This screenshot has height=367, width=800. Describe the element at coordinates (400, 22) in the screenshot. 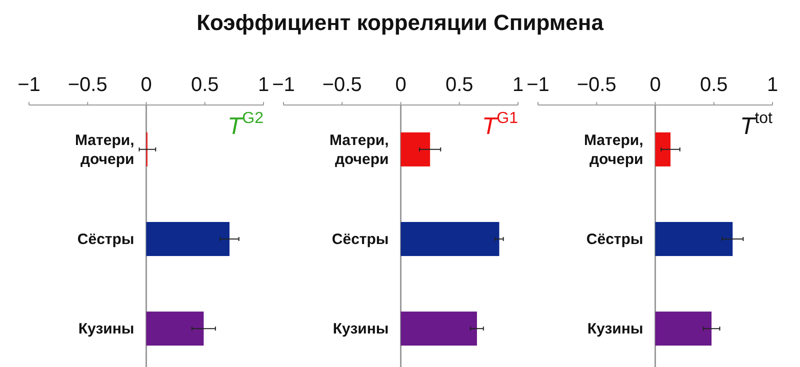

I see `text: Коэффициент корреляции Спирмена` at that location.